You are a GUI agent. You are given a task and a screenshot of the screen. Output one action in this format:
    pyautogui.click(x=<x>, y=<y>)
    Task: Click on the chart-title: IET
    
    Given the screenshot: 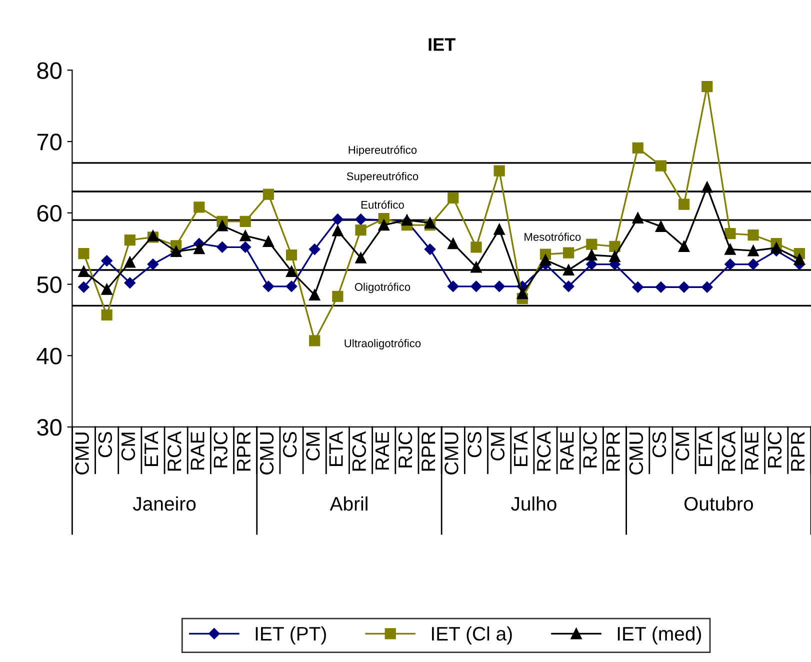 What is the action you would take?
    pyautogui.click(x=442, y=44)
    